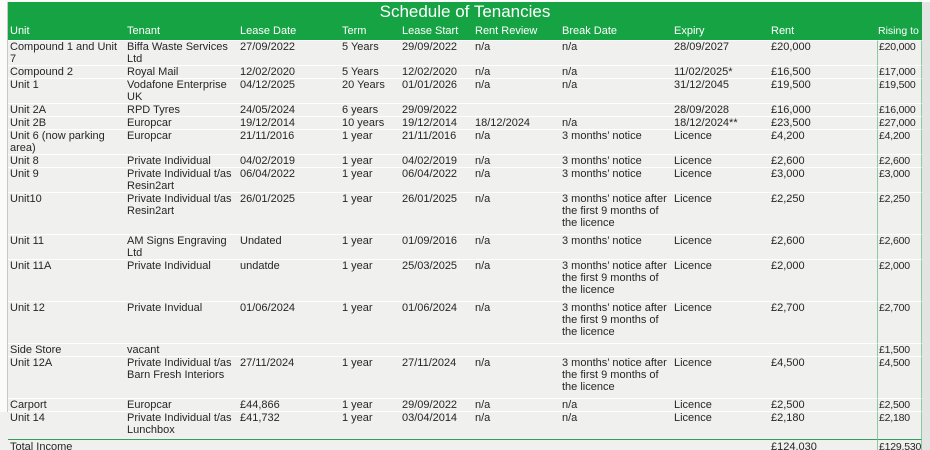  What do you see at coordinates (66, 280) in the screenshot?
I see `table-cell: Unit 11A` at bounding box center [66, 280].